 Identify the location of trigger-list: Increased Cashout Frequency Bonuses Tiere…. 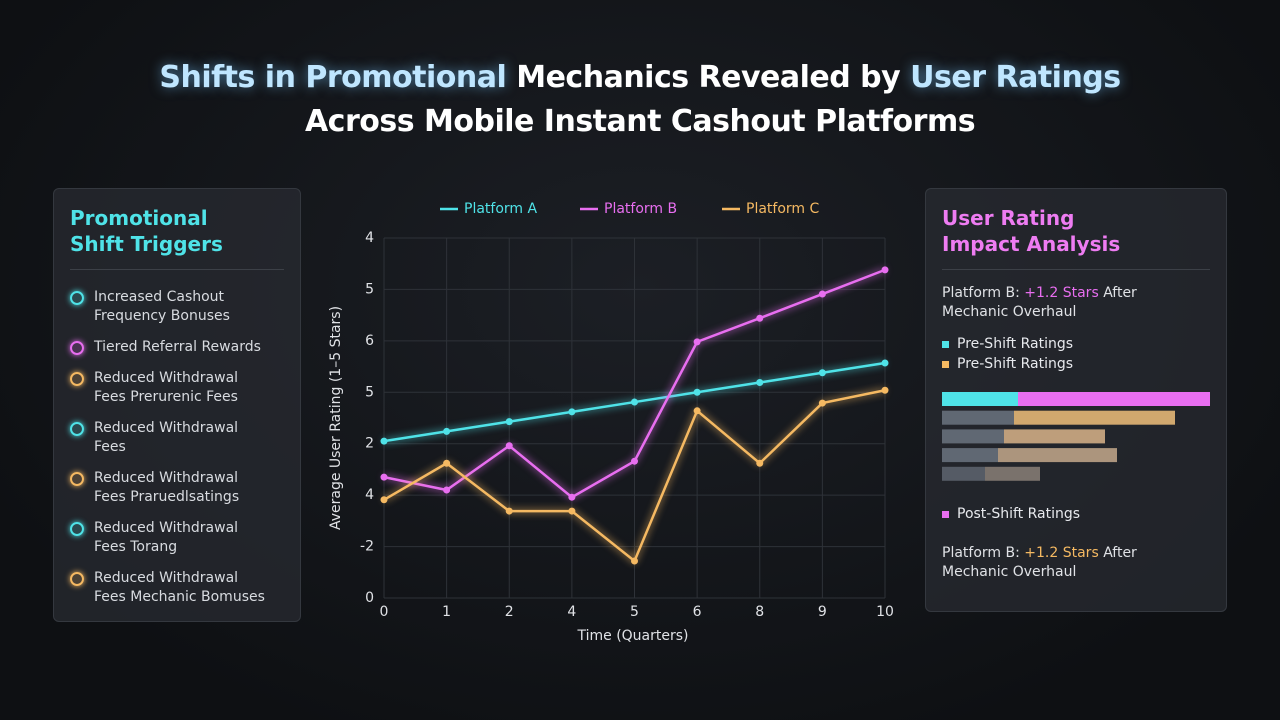
(177, 444).